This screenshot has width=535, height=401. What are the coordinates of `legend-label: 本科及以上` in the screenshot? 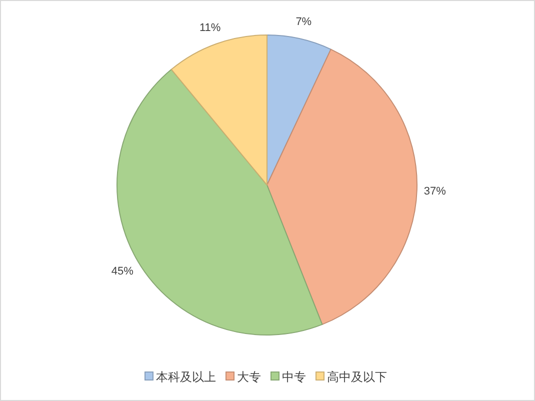 It's located at (186, 377).